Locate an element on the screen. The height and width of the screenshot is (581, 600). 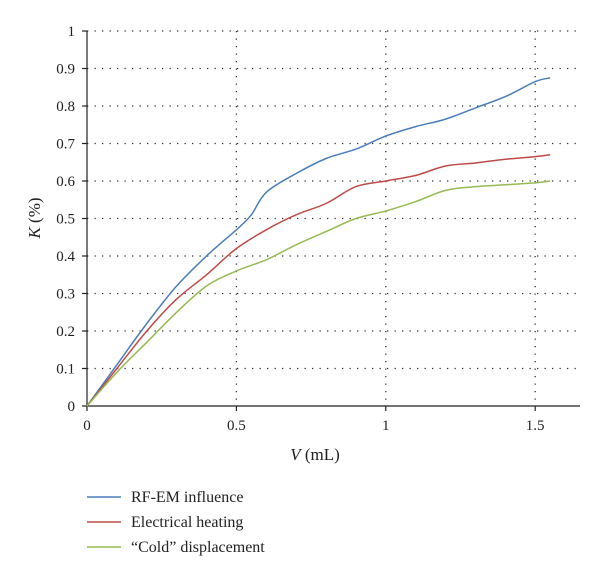
legend-label-2: “Cold” displacement is located at coordinates (198, 547).